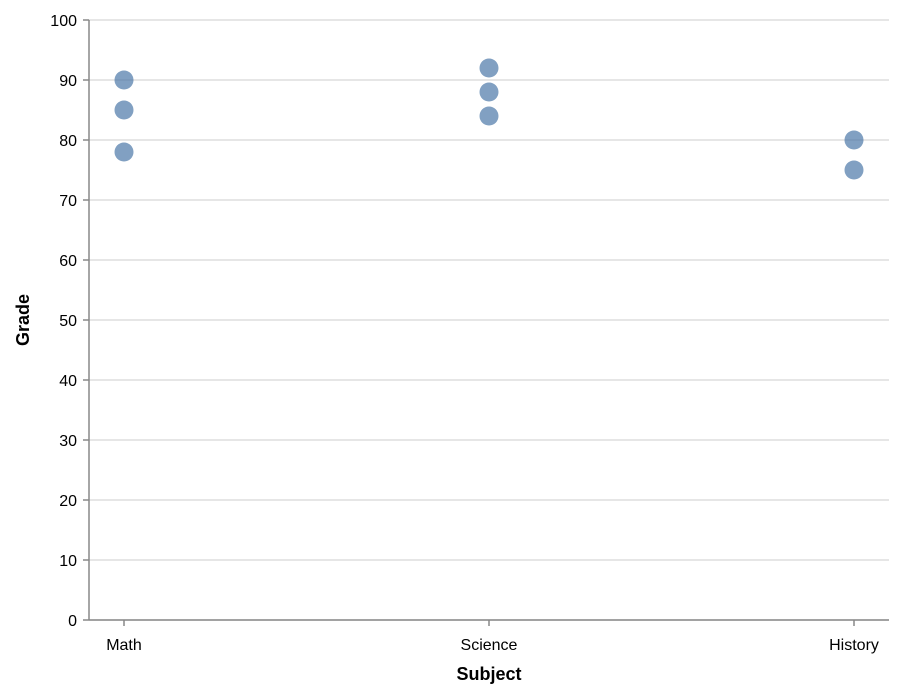 This screenshot has width=898, height=694. Describe the element at coordinates (68, 561) in the screenshot. I see `y-tick-label: 10` at that location.